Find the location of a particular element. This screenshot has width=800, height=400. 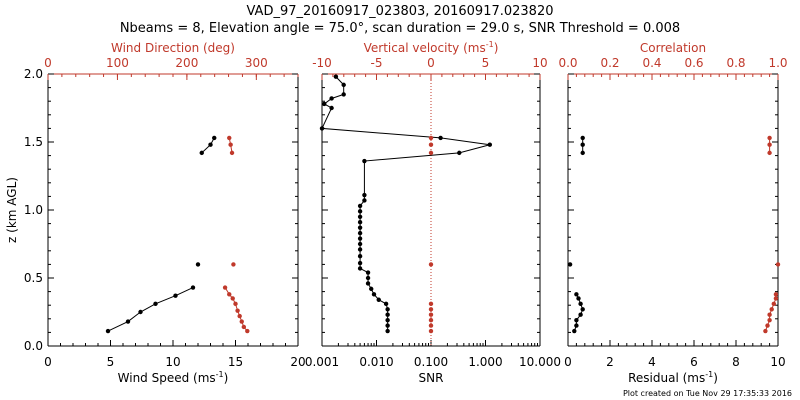

top-tick-label: 100 is located at coordinates (117, 63).